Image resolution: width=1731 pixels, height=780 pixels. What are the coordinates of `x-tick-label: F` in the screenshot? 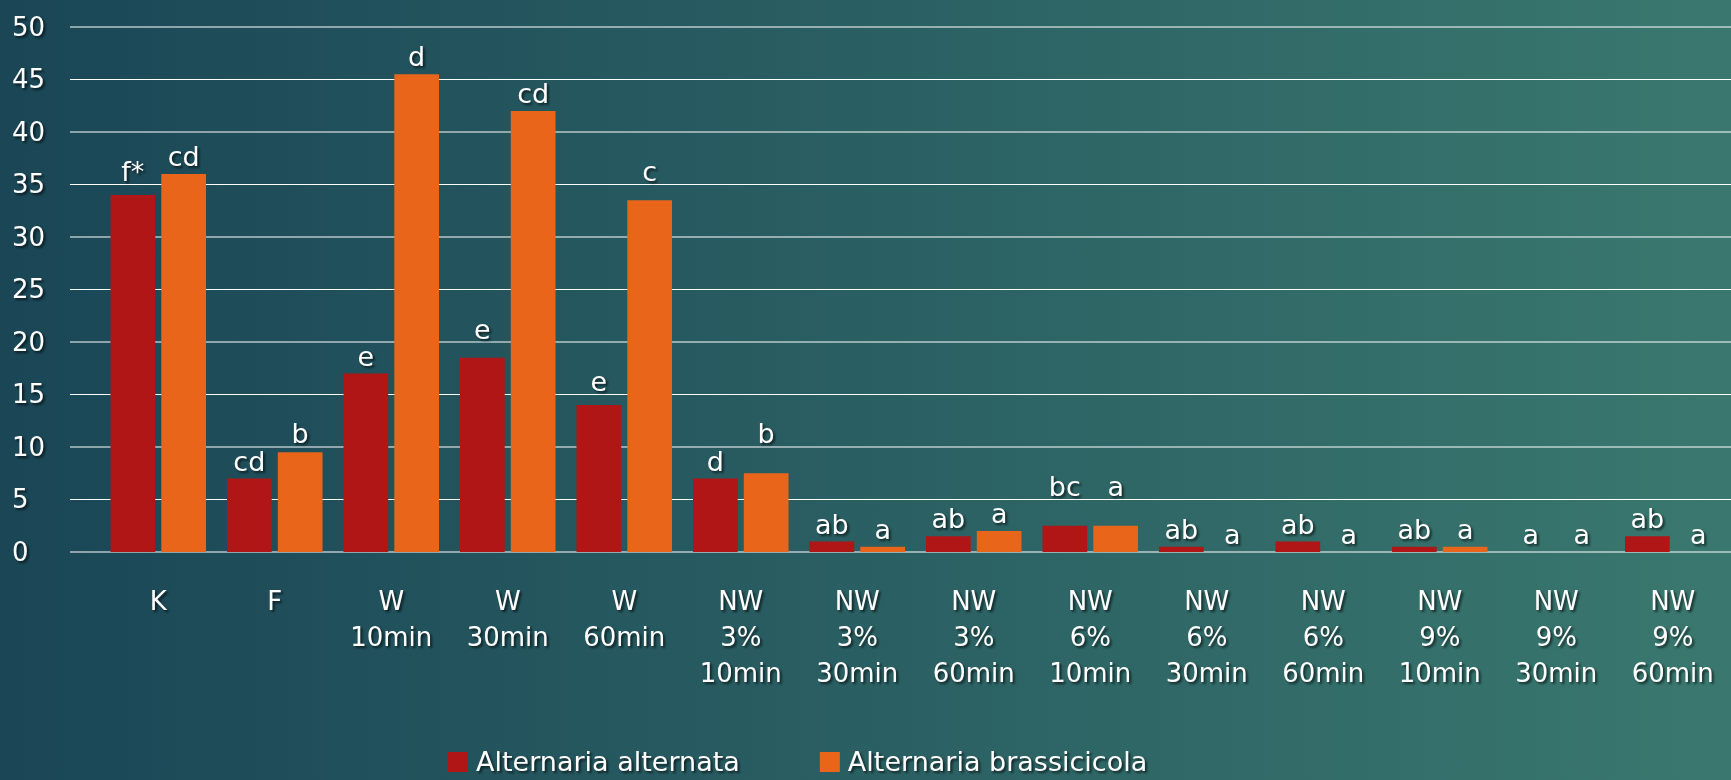 It's located at (275, 601).